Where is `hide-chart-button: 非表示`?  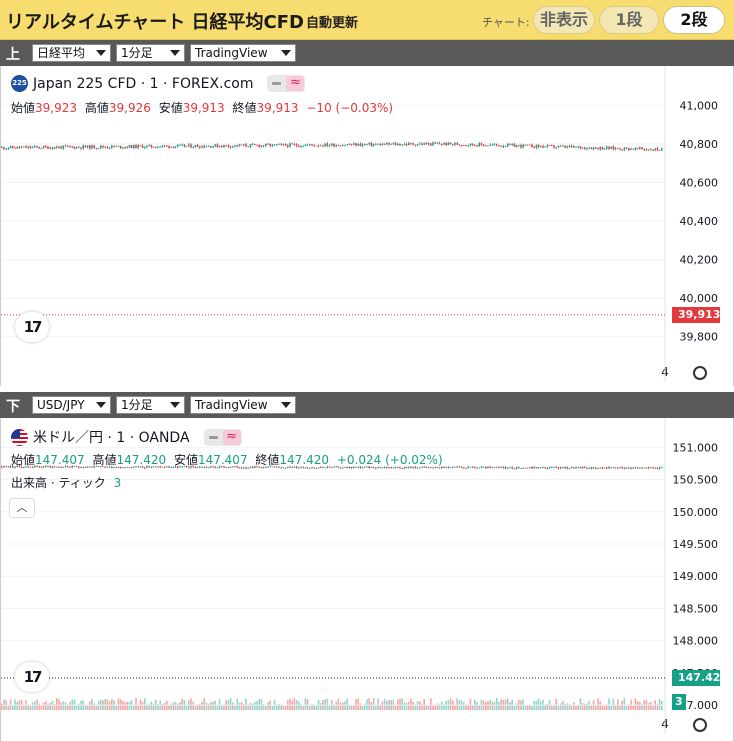 hide-chart-button: 非表示 is located at coordinates (564, 20).